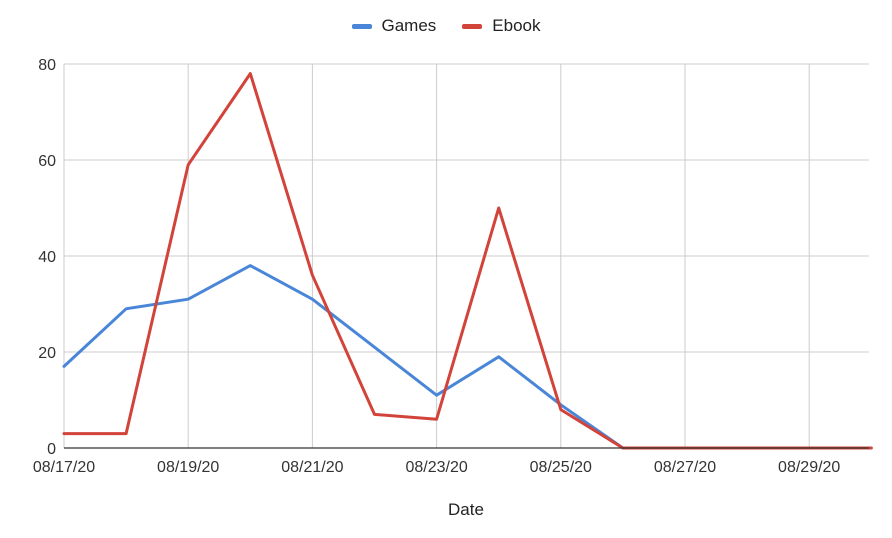 The height and width of the screenshot is (538, 892). I want to click on legend: Games Ebook, so click(446, 26).